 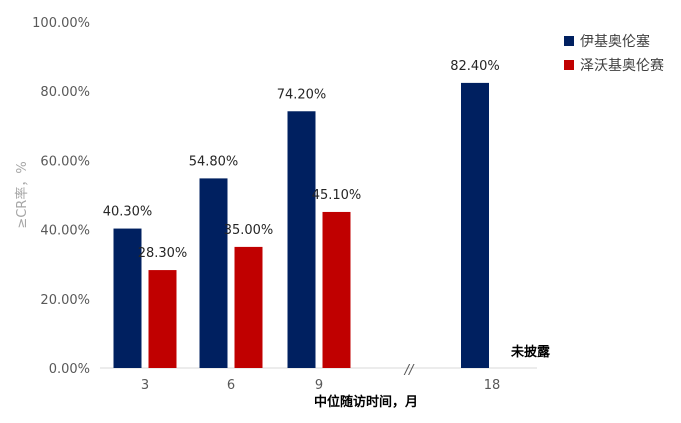 What do you see at coordinates (145, 385) in the screenshot?
I see `x-tick-label: 3` at bounding box center [145, 385].